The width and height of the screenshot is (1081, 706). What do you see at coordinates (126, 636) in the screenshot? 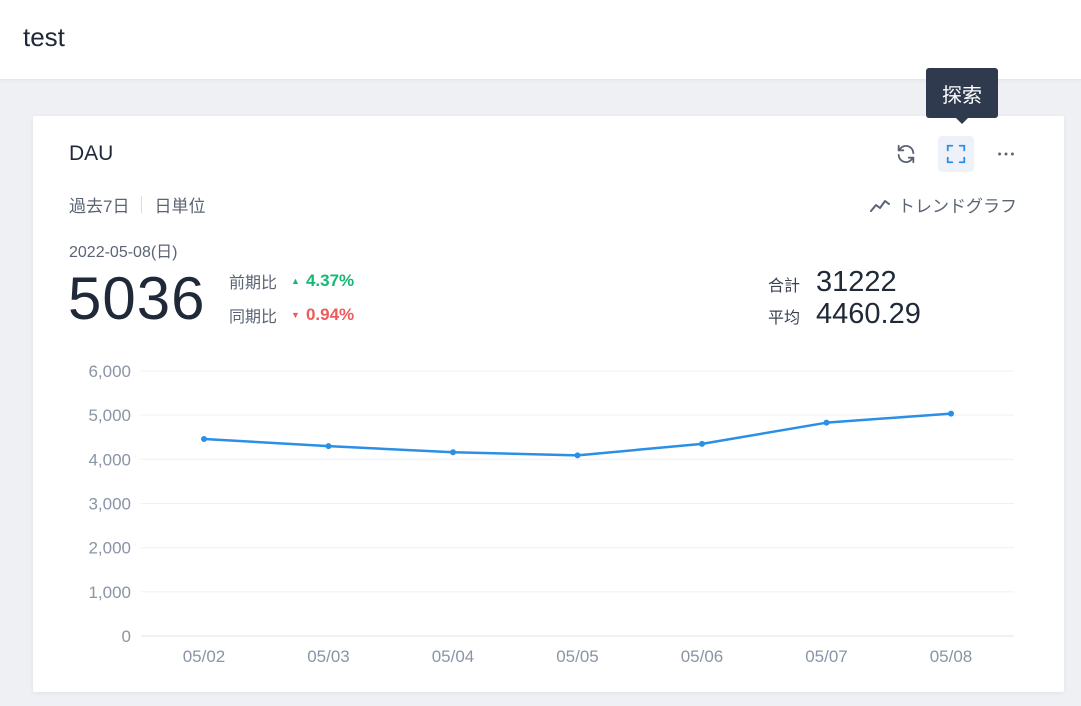
I see `y-tick-label: 0` at bounding box center [126, 636].